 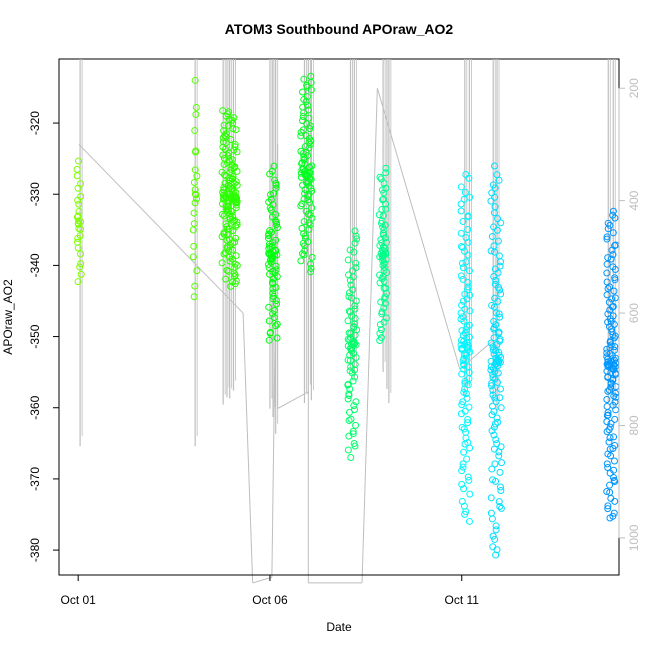 I want to click on depth-trace-segment, so click(x=369, y=335).